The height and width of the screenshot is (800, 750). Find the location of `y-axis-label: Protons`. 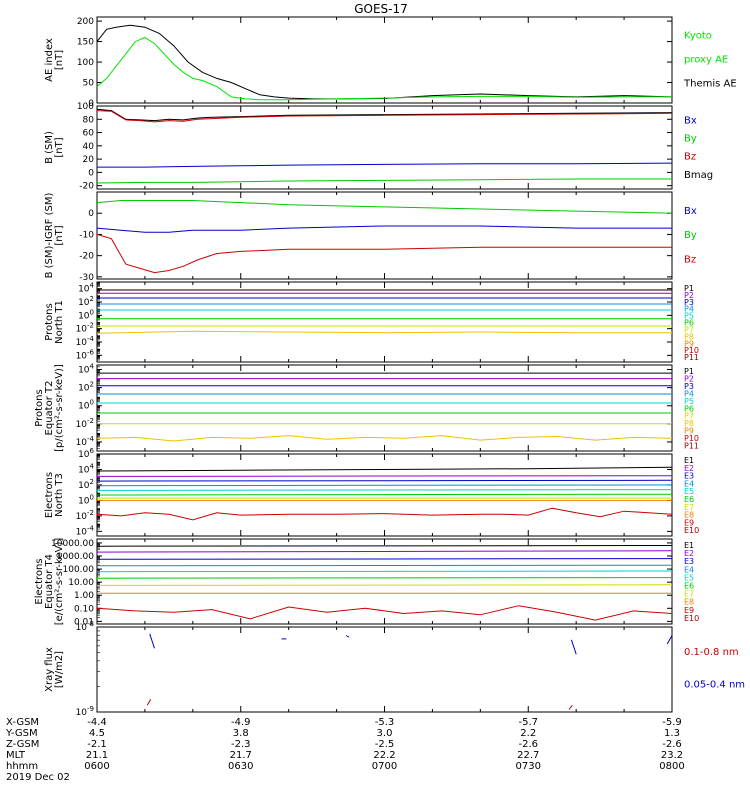

y-axis-label: Protons is located at coordinates (49, 321).